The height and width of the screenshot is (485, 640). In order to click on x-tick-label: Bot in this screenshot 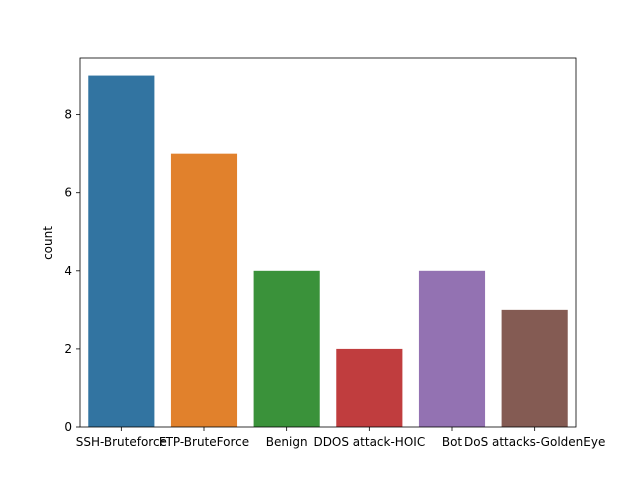, I will do `click(452, 442)`.